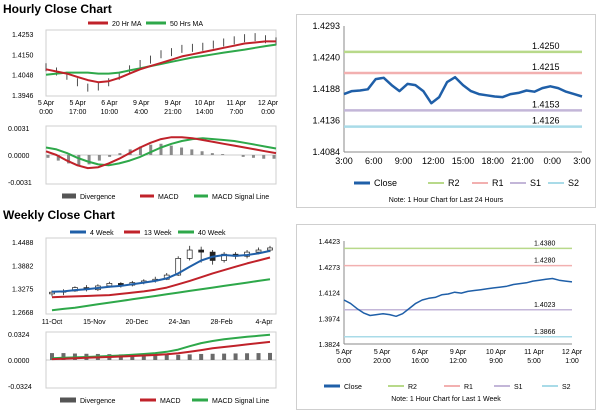 Image resolution: width=600 pixels, height=413 pixels. I want to click on y-tick-label: 1.2668, so click(23, 313).